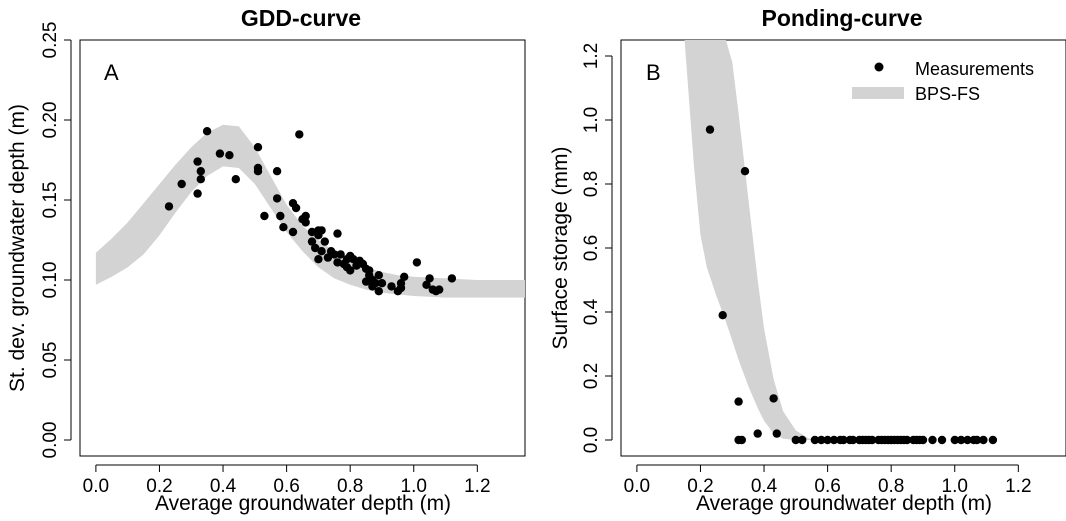  Describe the element at coordinates (844, 503) in the screenshot. I see `x-axis-label-b: Average groundwater depth (m)` at that location.